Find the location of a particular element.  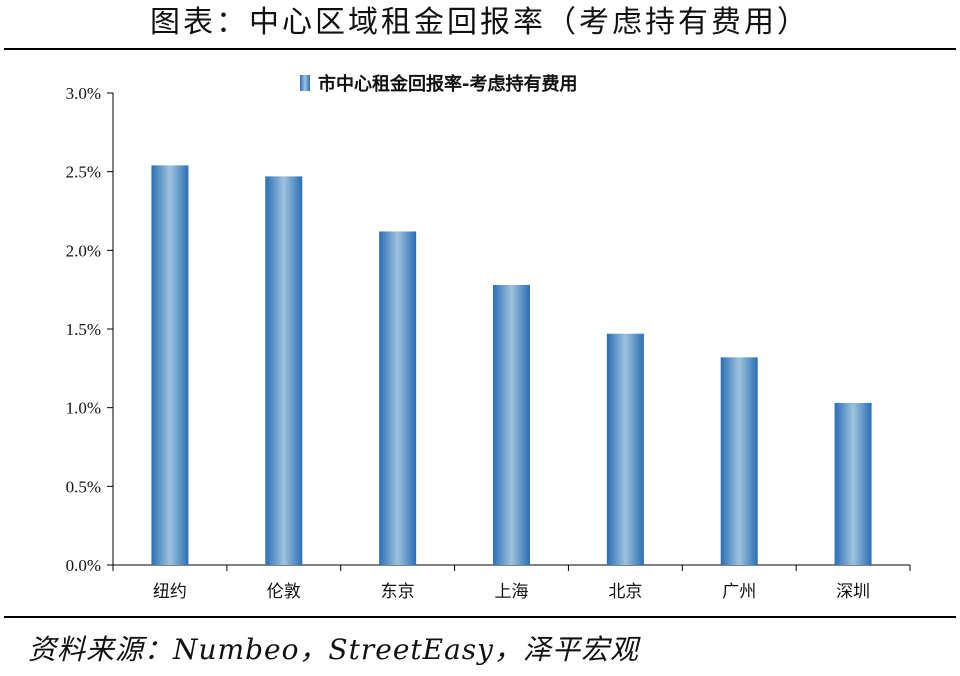

y-tick-label: 1.0% is located at coordinates (83, 408).